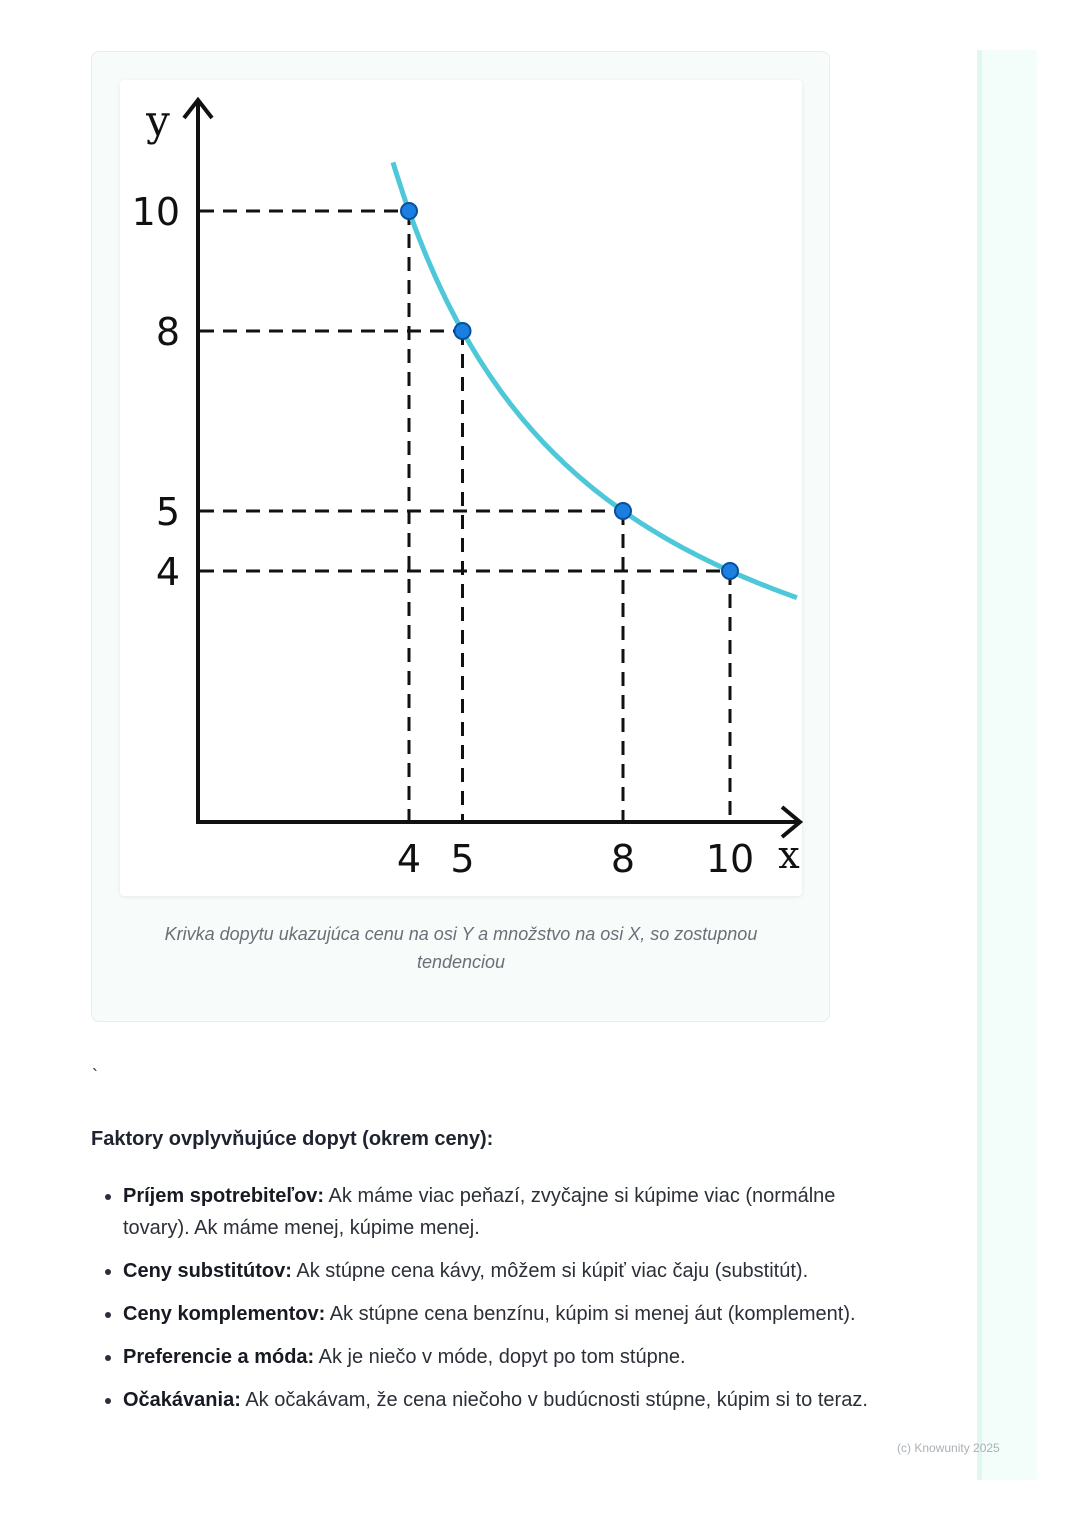 The image size is (1080, 1528). I want to click on section-heading: Faktory ovplyvňujúce dopyt (okrem ceny):, so click(292, 1139).